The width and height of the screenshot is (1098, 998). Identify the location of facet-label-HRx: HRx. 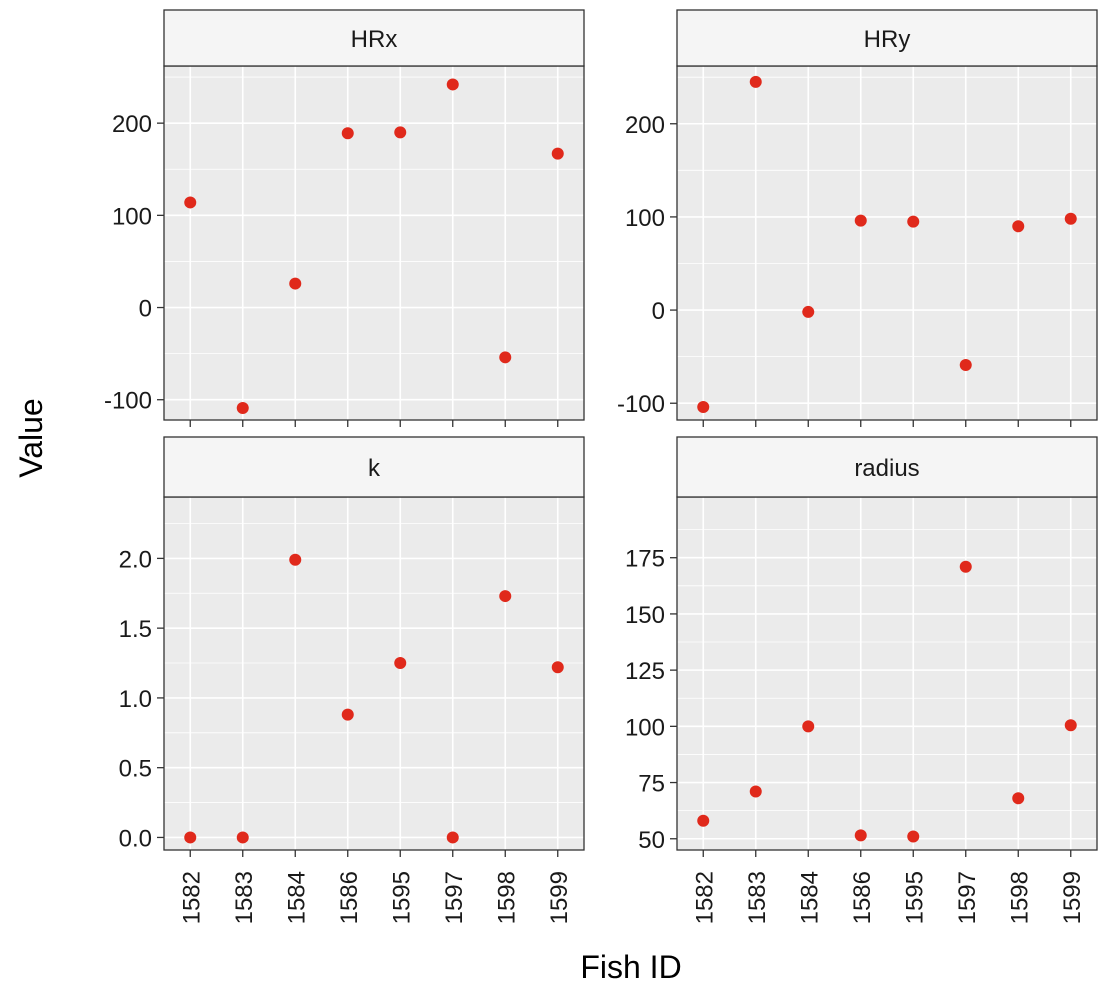
(374, 39).